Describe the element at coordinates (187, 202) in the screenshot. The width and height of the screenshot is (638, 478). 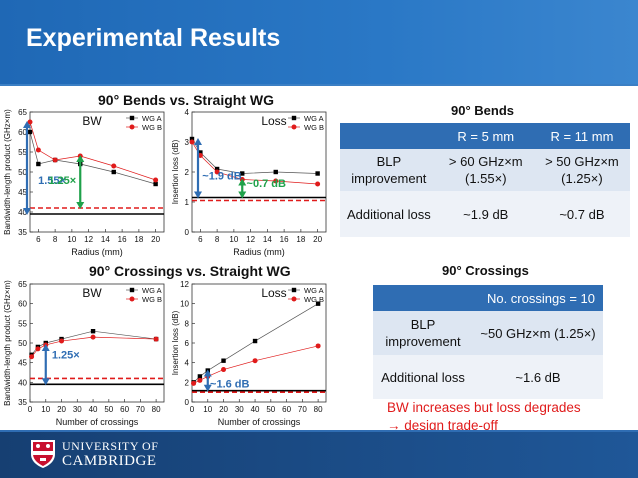
I see `y-tick-label: 1` at that location.